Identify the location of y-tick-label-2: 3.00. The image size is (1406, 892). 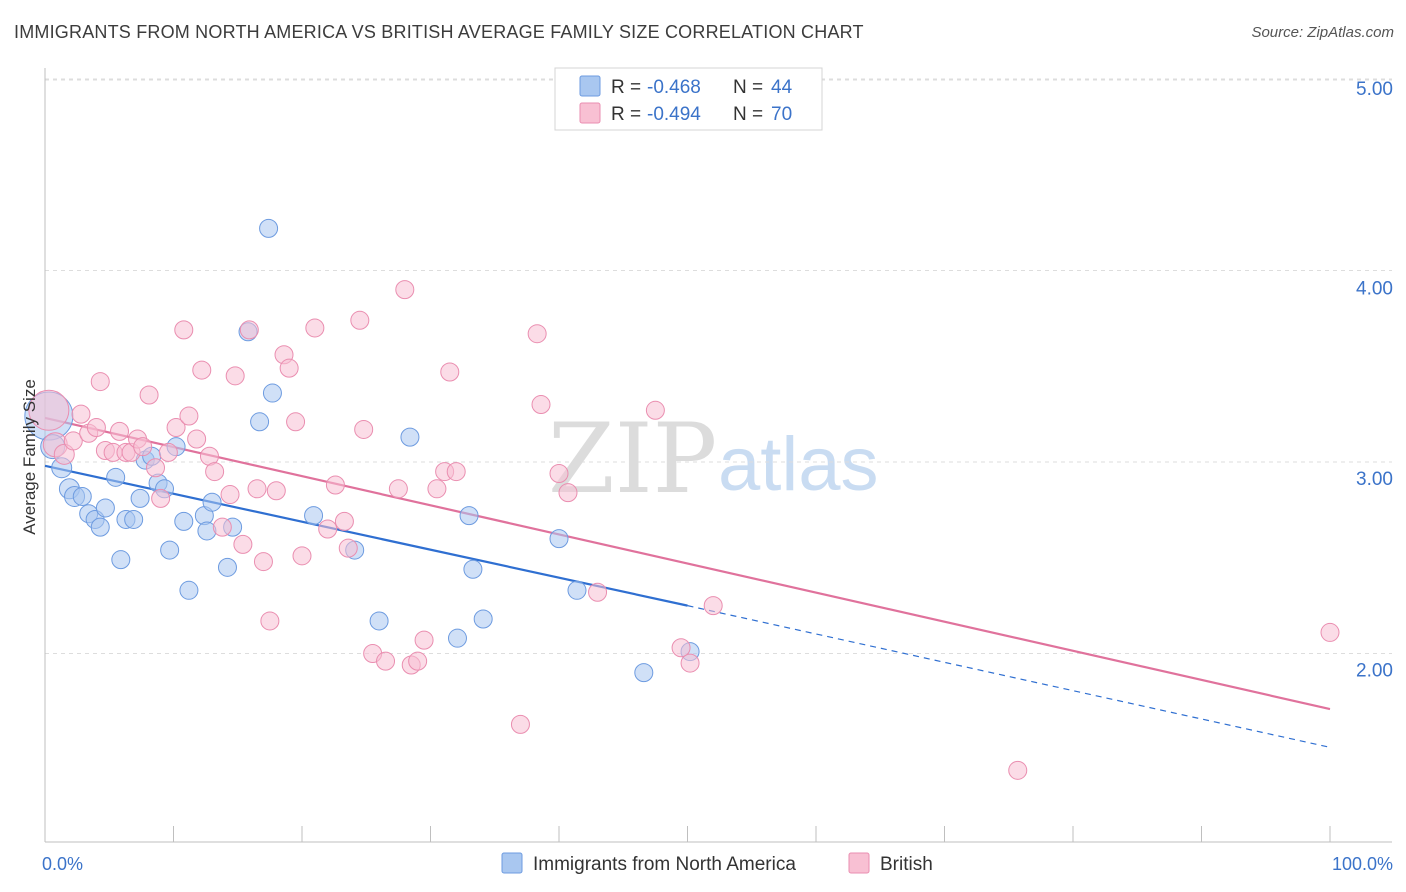
(1374, 479).